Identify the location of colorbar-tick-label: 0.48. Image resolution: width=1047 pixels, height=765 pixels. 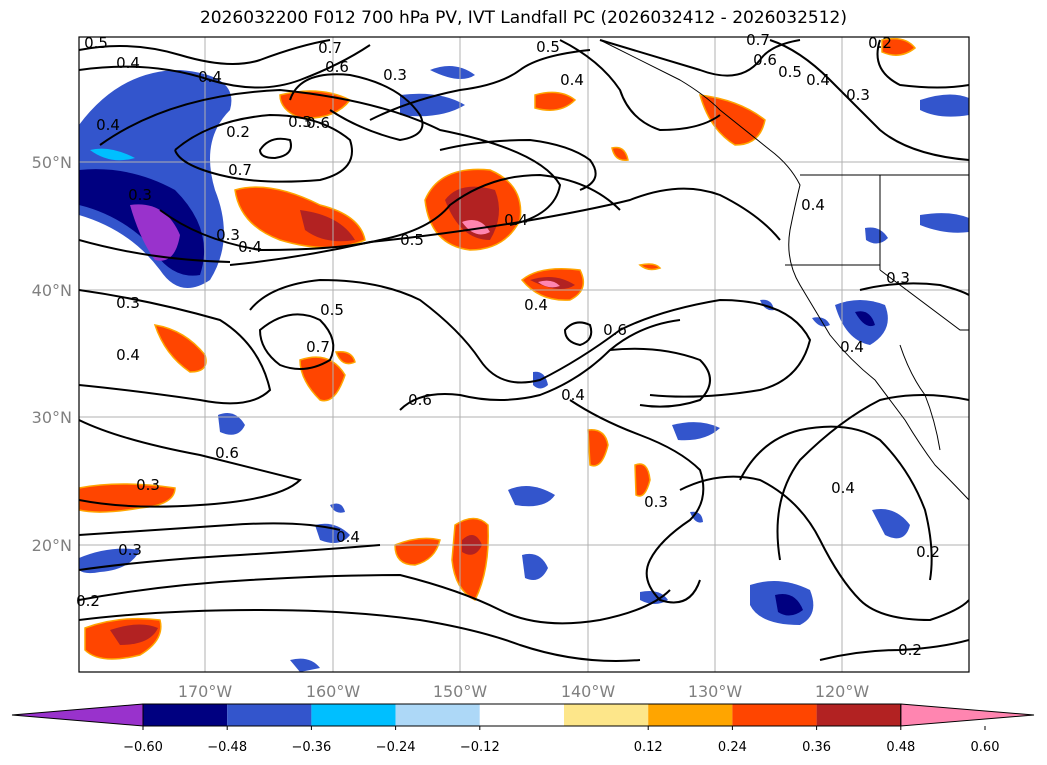
(900, 747).